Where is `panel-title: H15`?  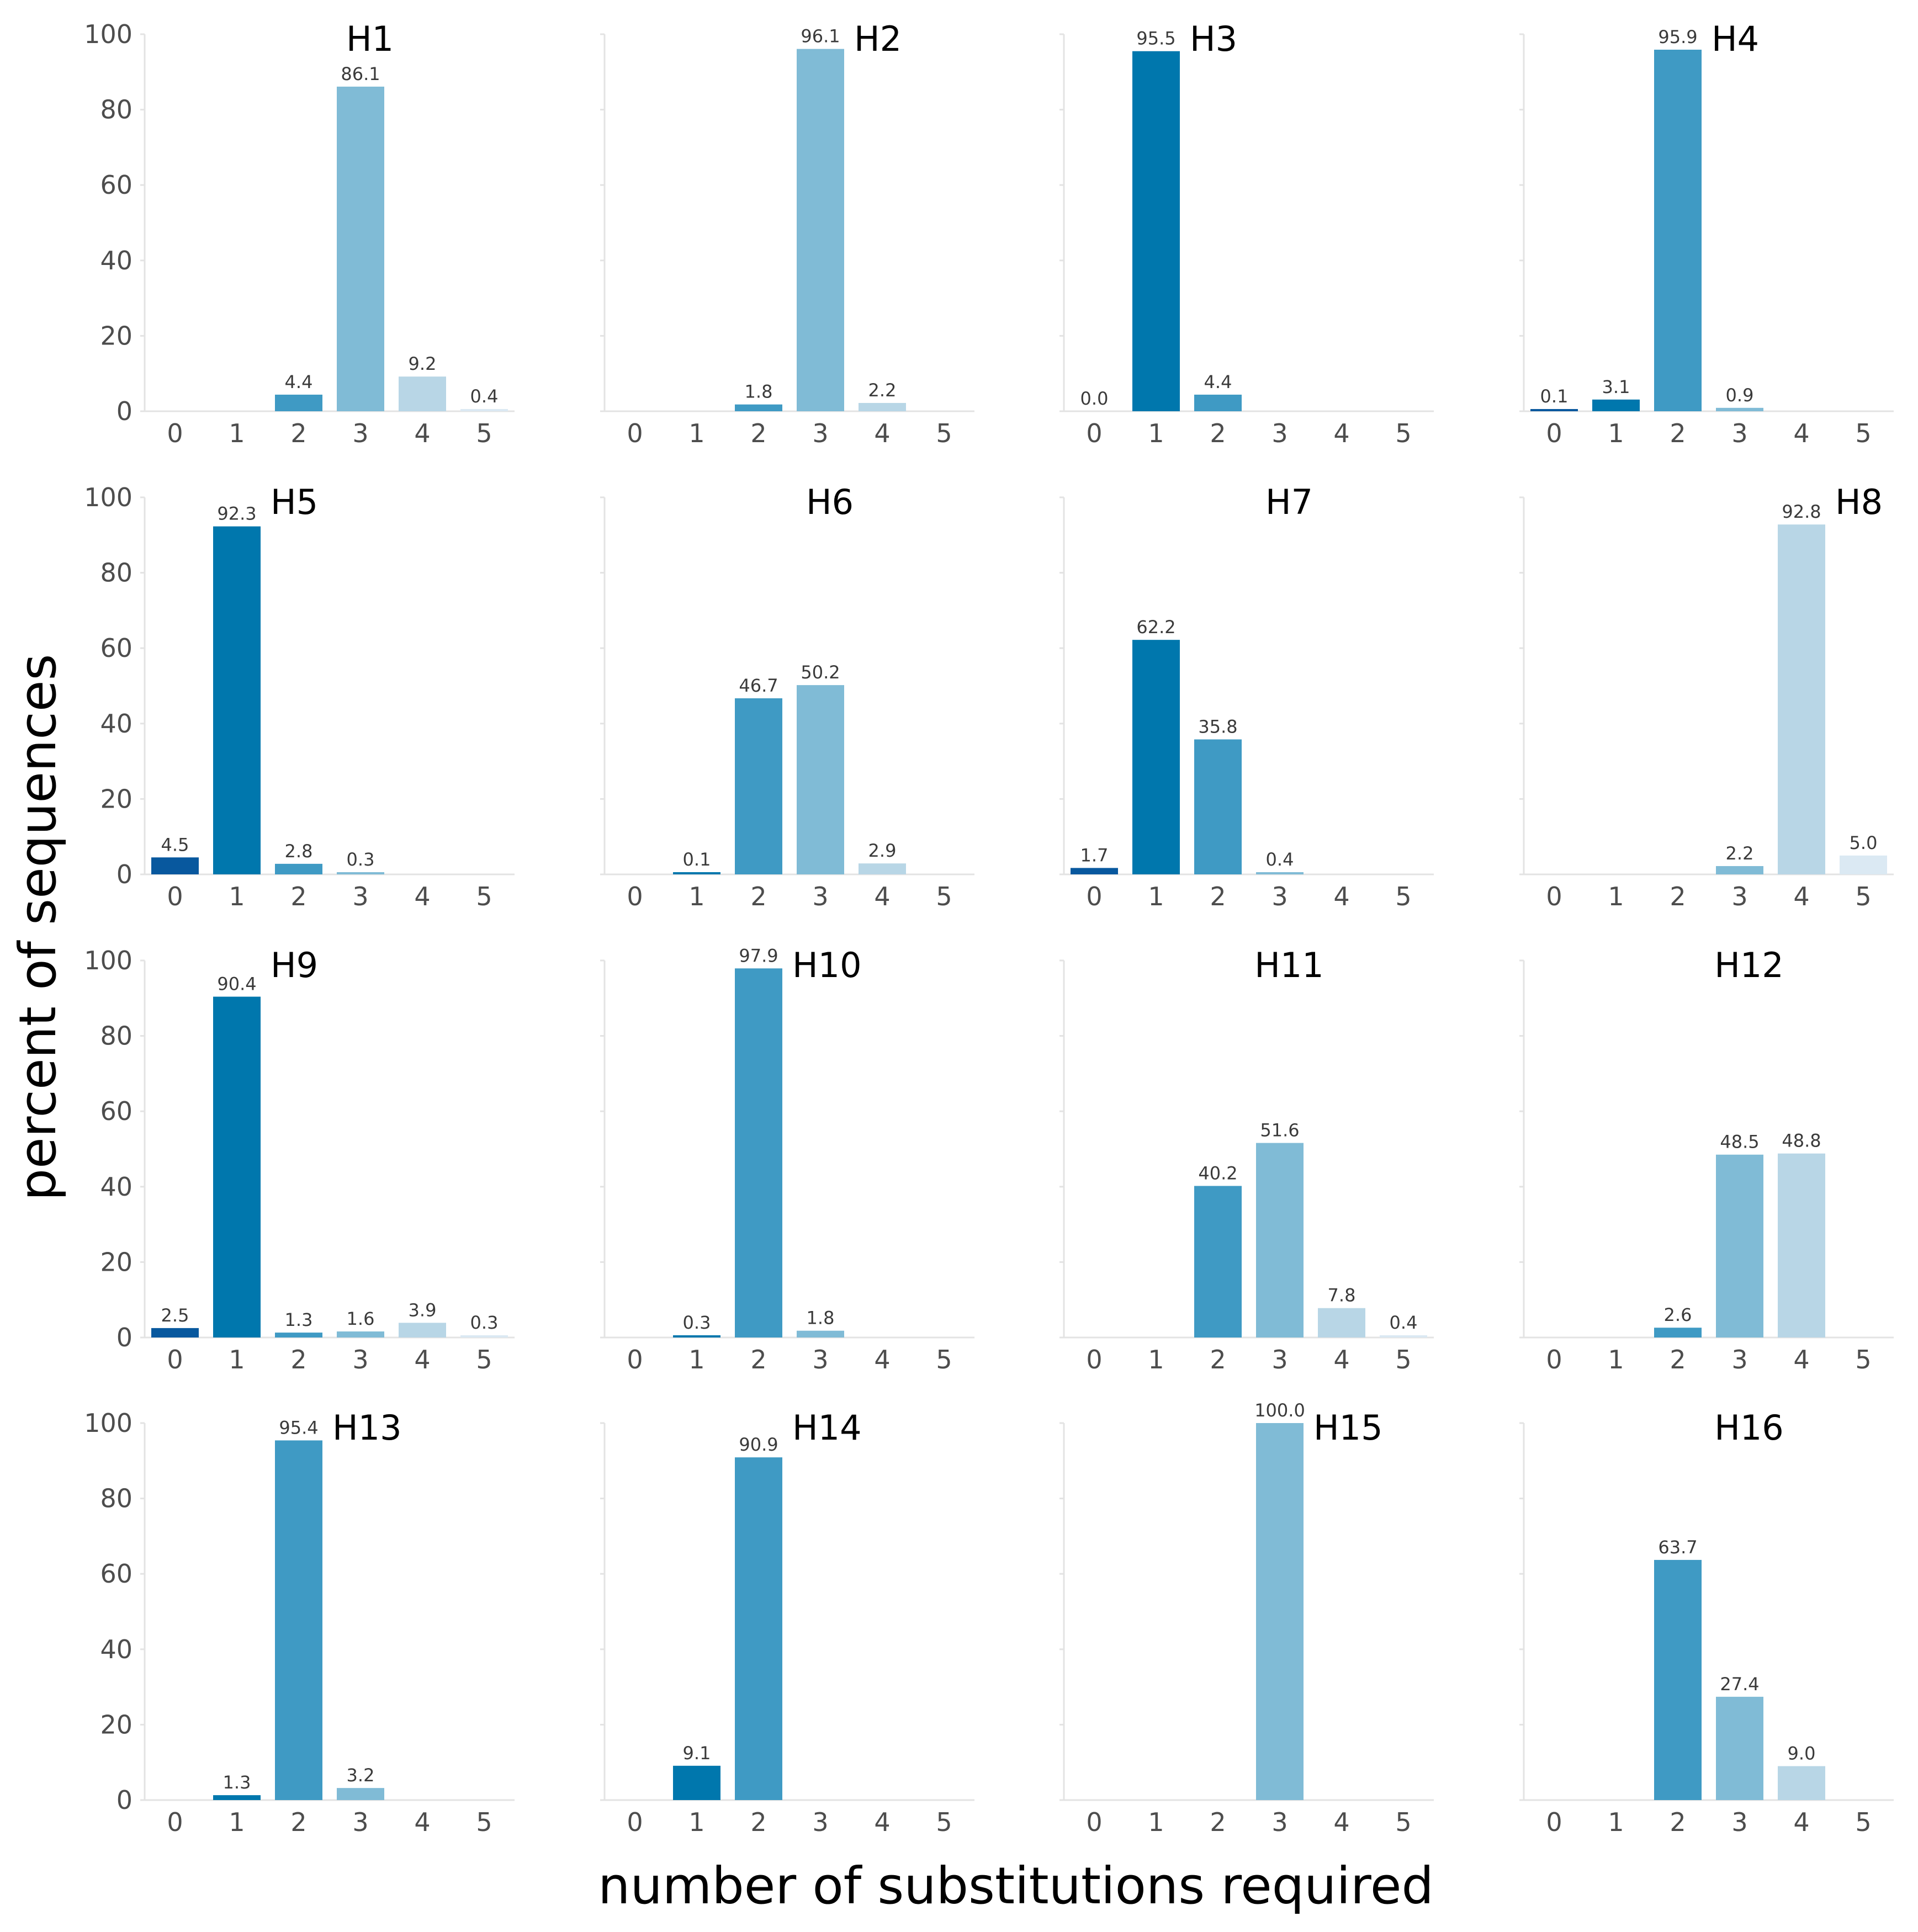
panel-title: H15 is located at coordinates (1348, 1428).